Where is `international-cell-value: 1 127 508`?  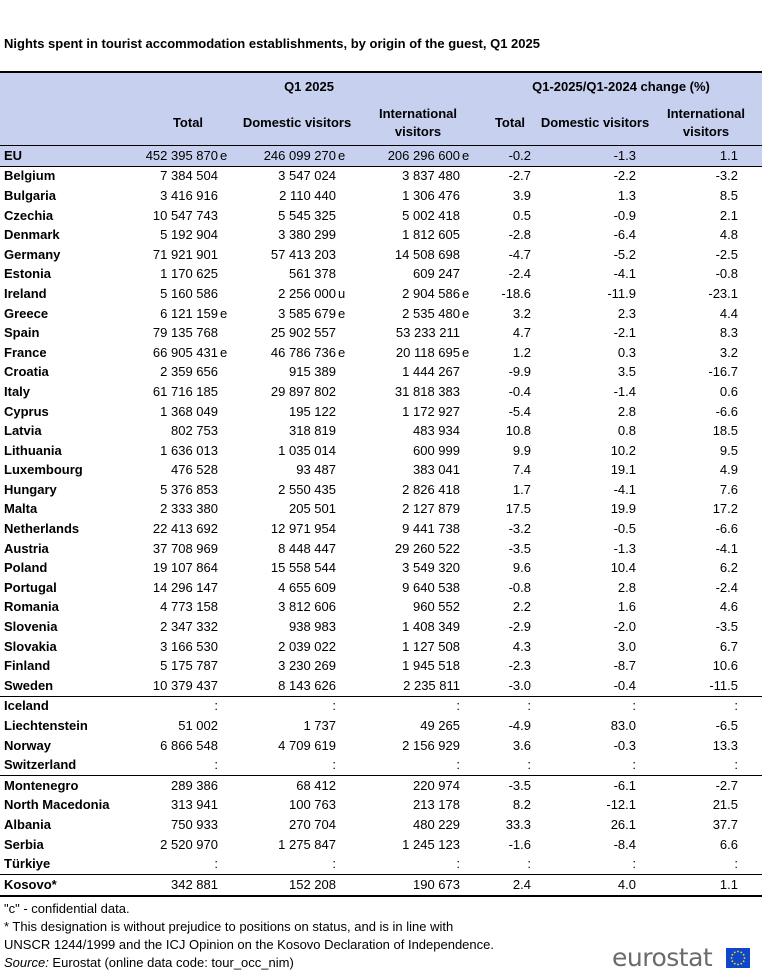 international-cell-value: 1 127 508 is located at coordinates (431, 646).